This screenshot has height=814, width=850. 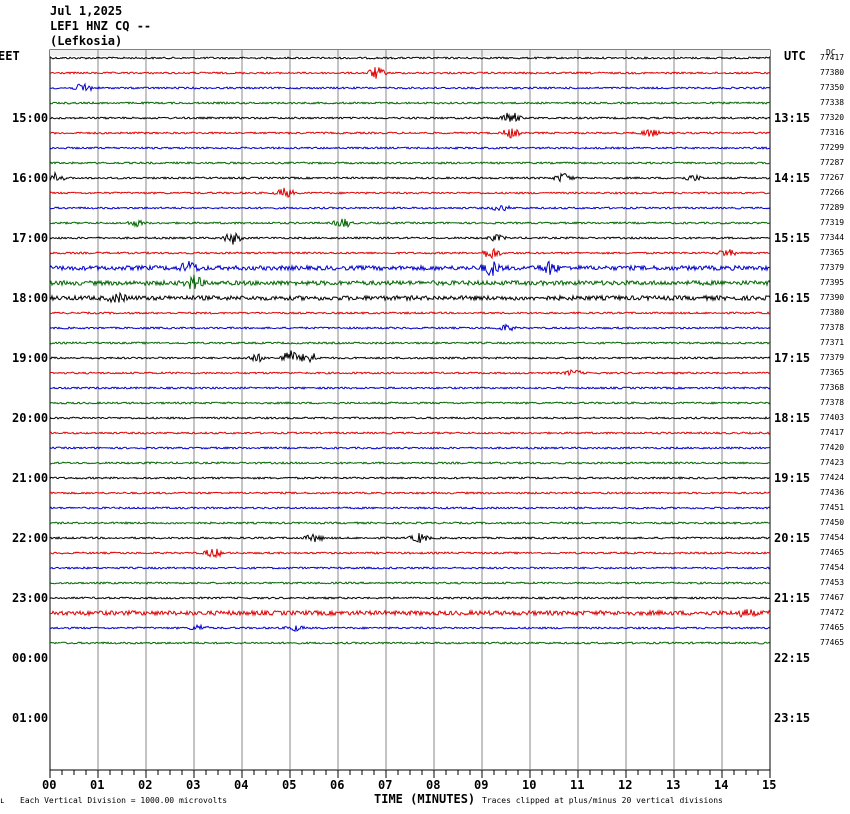 What do you see at coordinates (529, 785) in the screenshot?
I see `x-tick-label-10: 10` at bounding box center [529, 785].